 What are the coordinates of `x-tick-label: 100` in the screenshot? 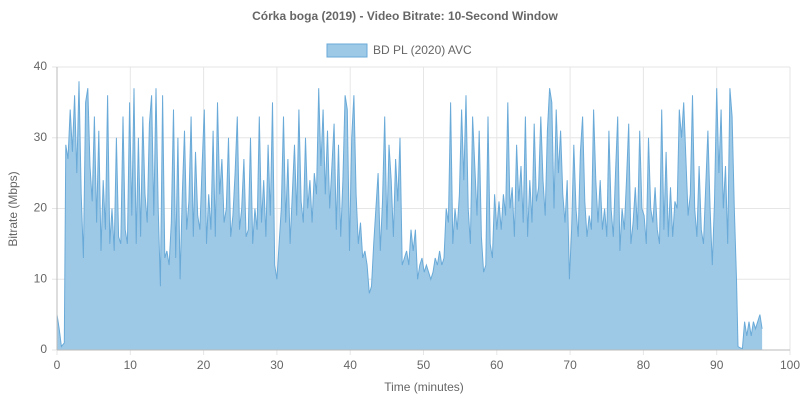 It's located at (790, 365).